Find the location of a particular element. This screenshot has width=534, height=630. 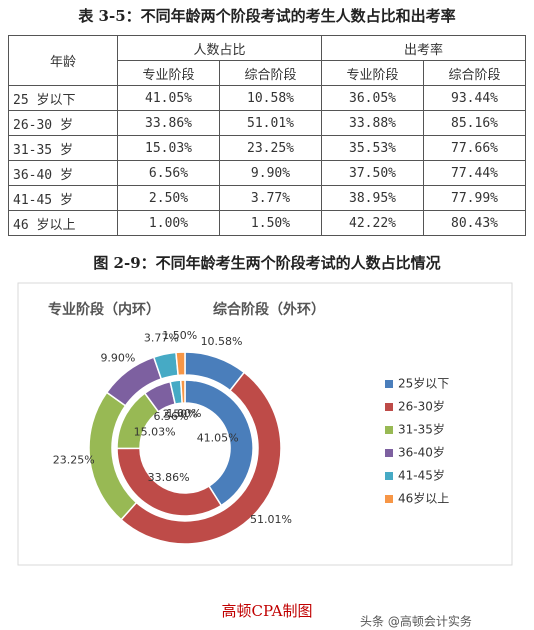

table-cell: 46 岁以上 is located at coordinates (63, 223).